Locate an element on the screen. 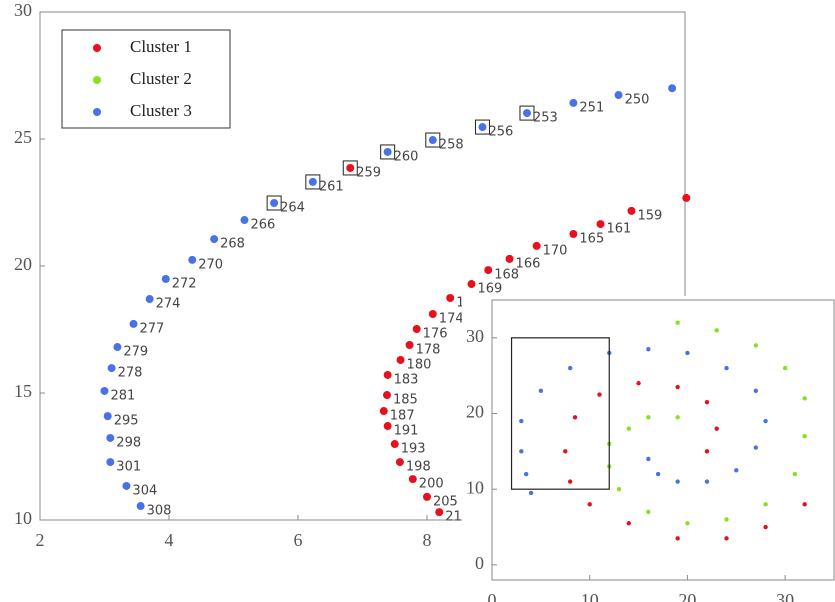 The image size is (835, 602). point-label: 176 is located at coordinates (435, 333).